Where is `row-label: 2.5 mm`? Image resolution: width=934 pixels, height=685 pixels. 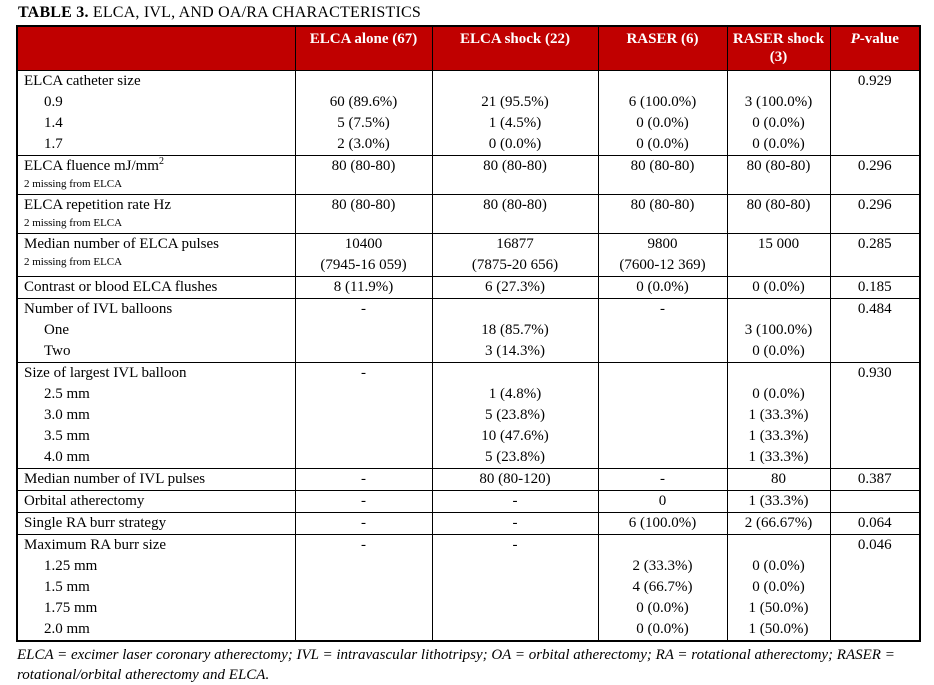
row-label: 2.5 mm is located at coordinates (156, 394).